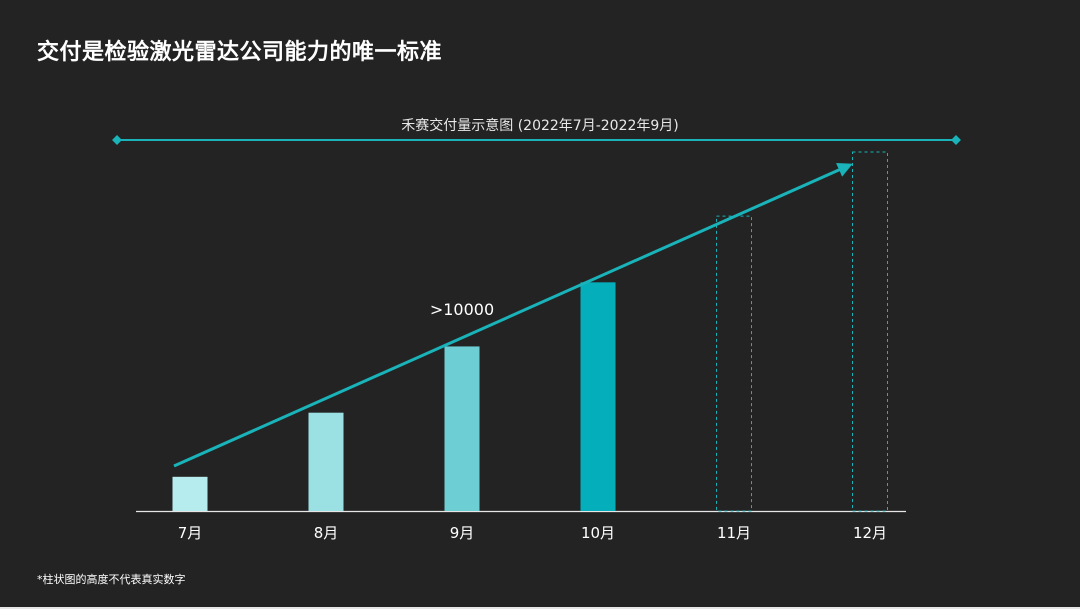  What do you see at coordinates (190, 533) in the screenshot?
I see `x-tick-label: 7月` at bounding box center [190, 533].